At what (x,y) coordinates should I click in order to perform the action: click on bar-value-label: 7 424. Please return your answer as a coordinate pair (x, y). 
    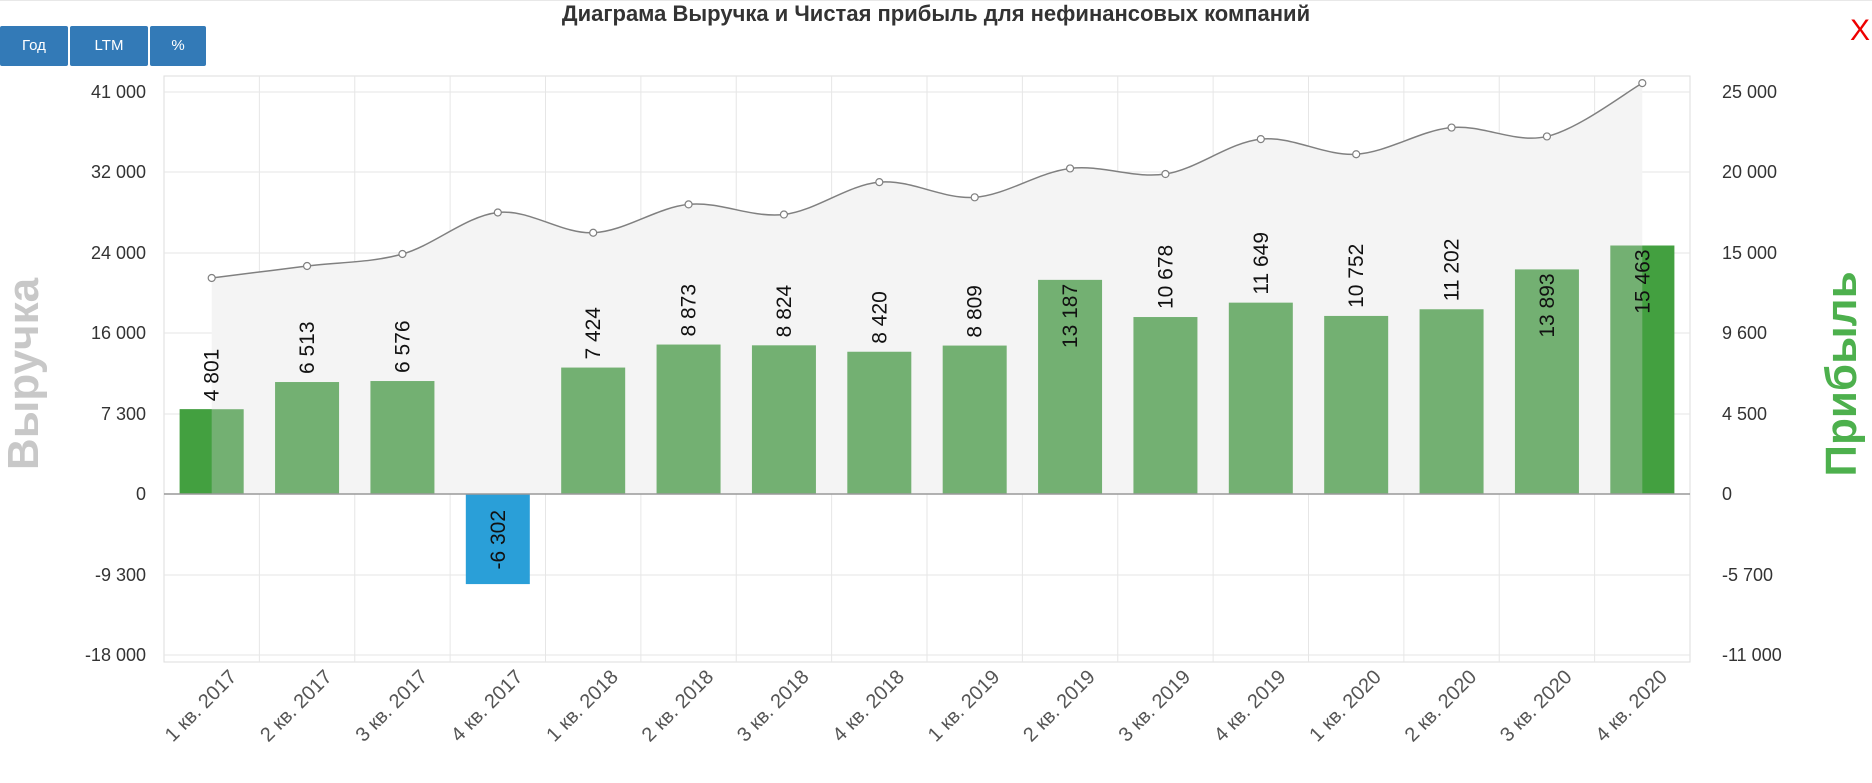
    Looking at the image, I should click on (593, 333).